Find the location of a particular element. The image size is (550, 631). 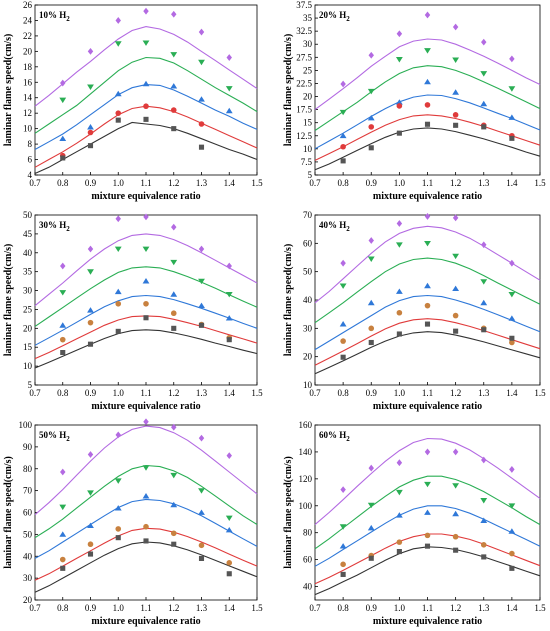

y-tick-label: 25 is located at coordinates (28, 309).